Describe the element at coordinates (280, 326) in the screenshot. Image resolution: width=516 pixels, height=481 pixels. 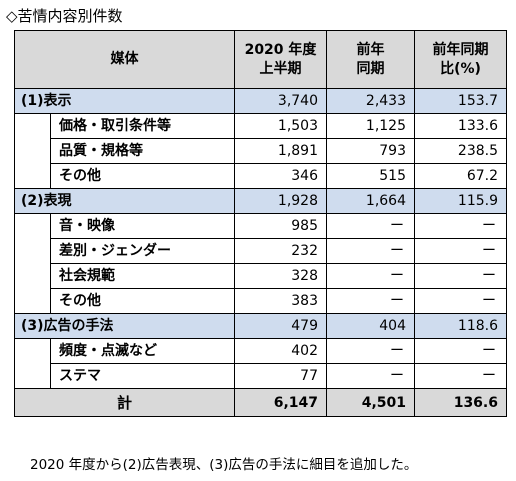
I see `current-value: 479` at that location.